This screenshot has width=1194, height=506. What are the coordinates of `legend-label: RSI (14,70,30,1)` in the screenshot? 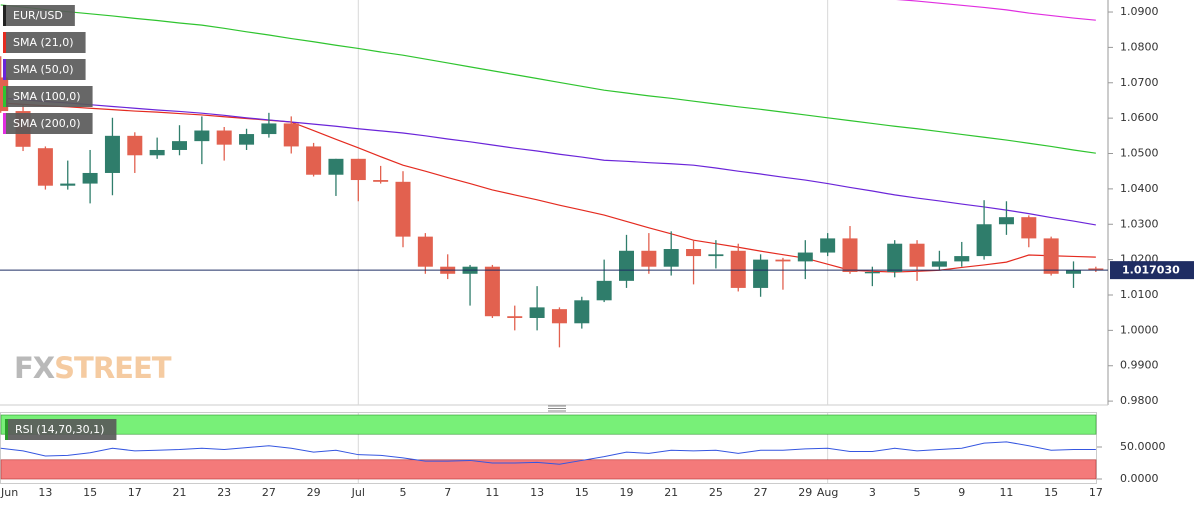 It's located at (59, 429).